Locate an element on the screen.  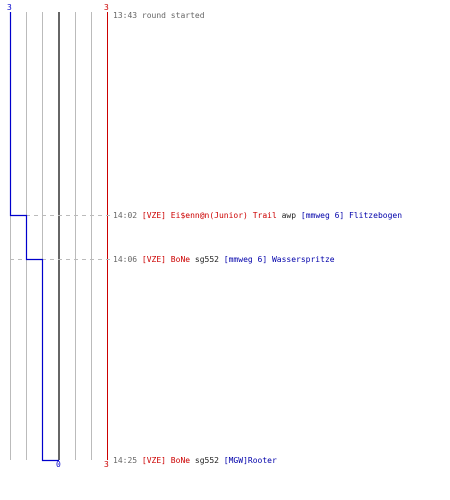
weapon-name: awp is located at coordinates (288, 215).